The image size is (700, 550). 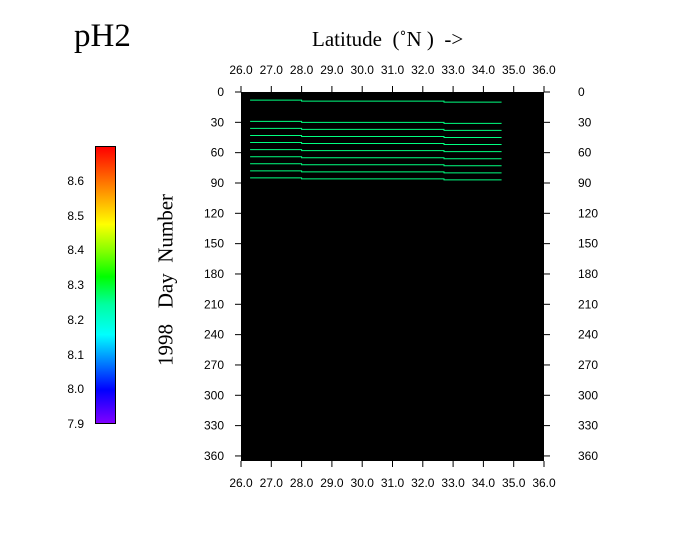 What do you see at coordinates (423, 483) in the screenshot?
I see `x-tick-label-bottom: 32.0` at bounding box center [423, 483].